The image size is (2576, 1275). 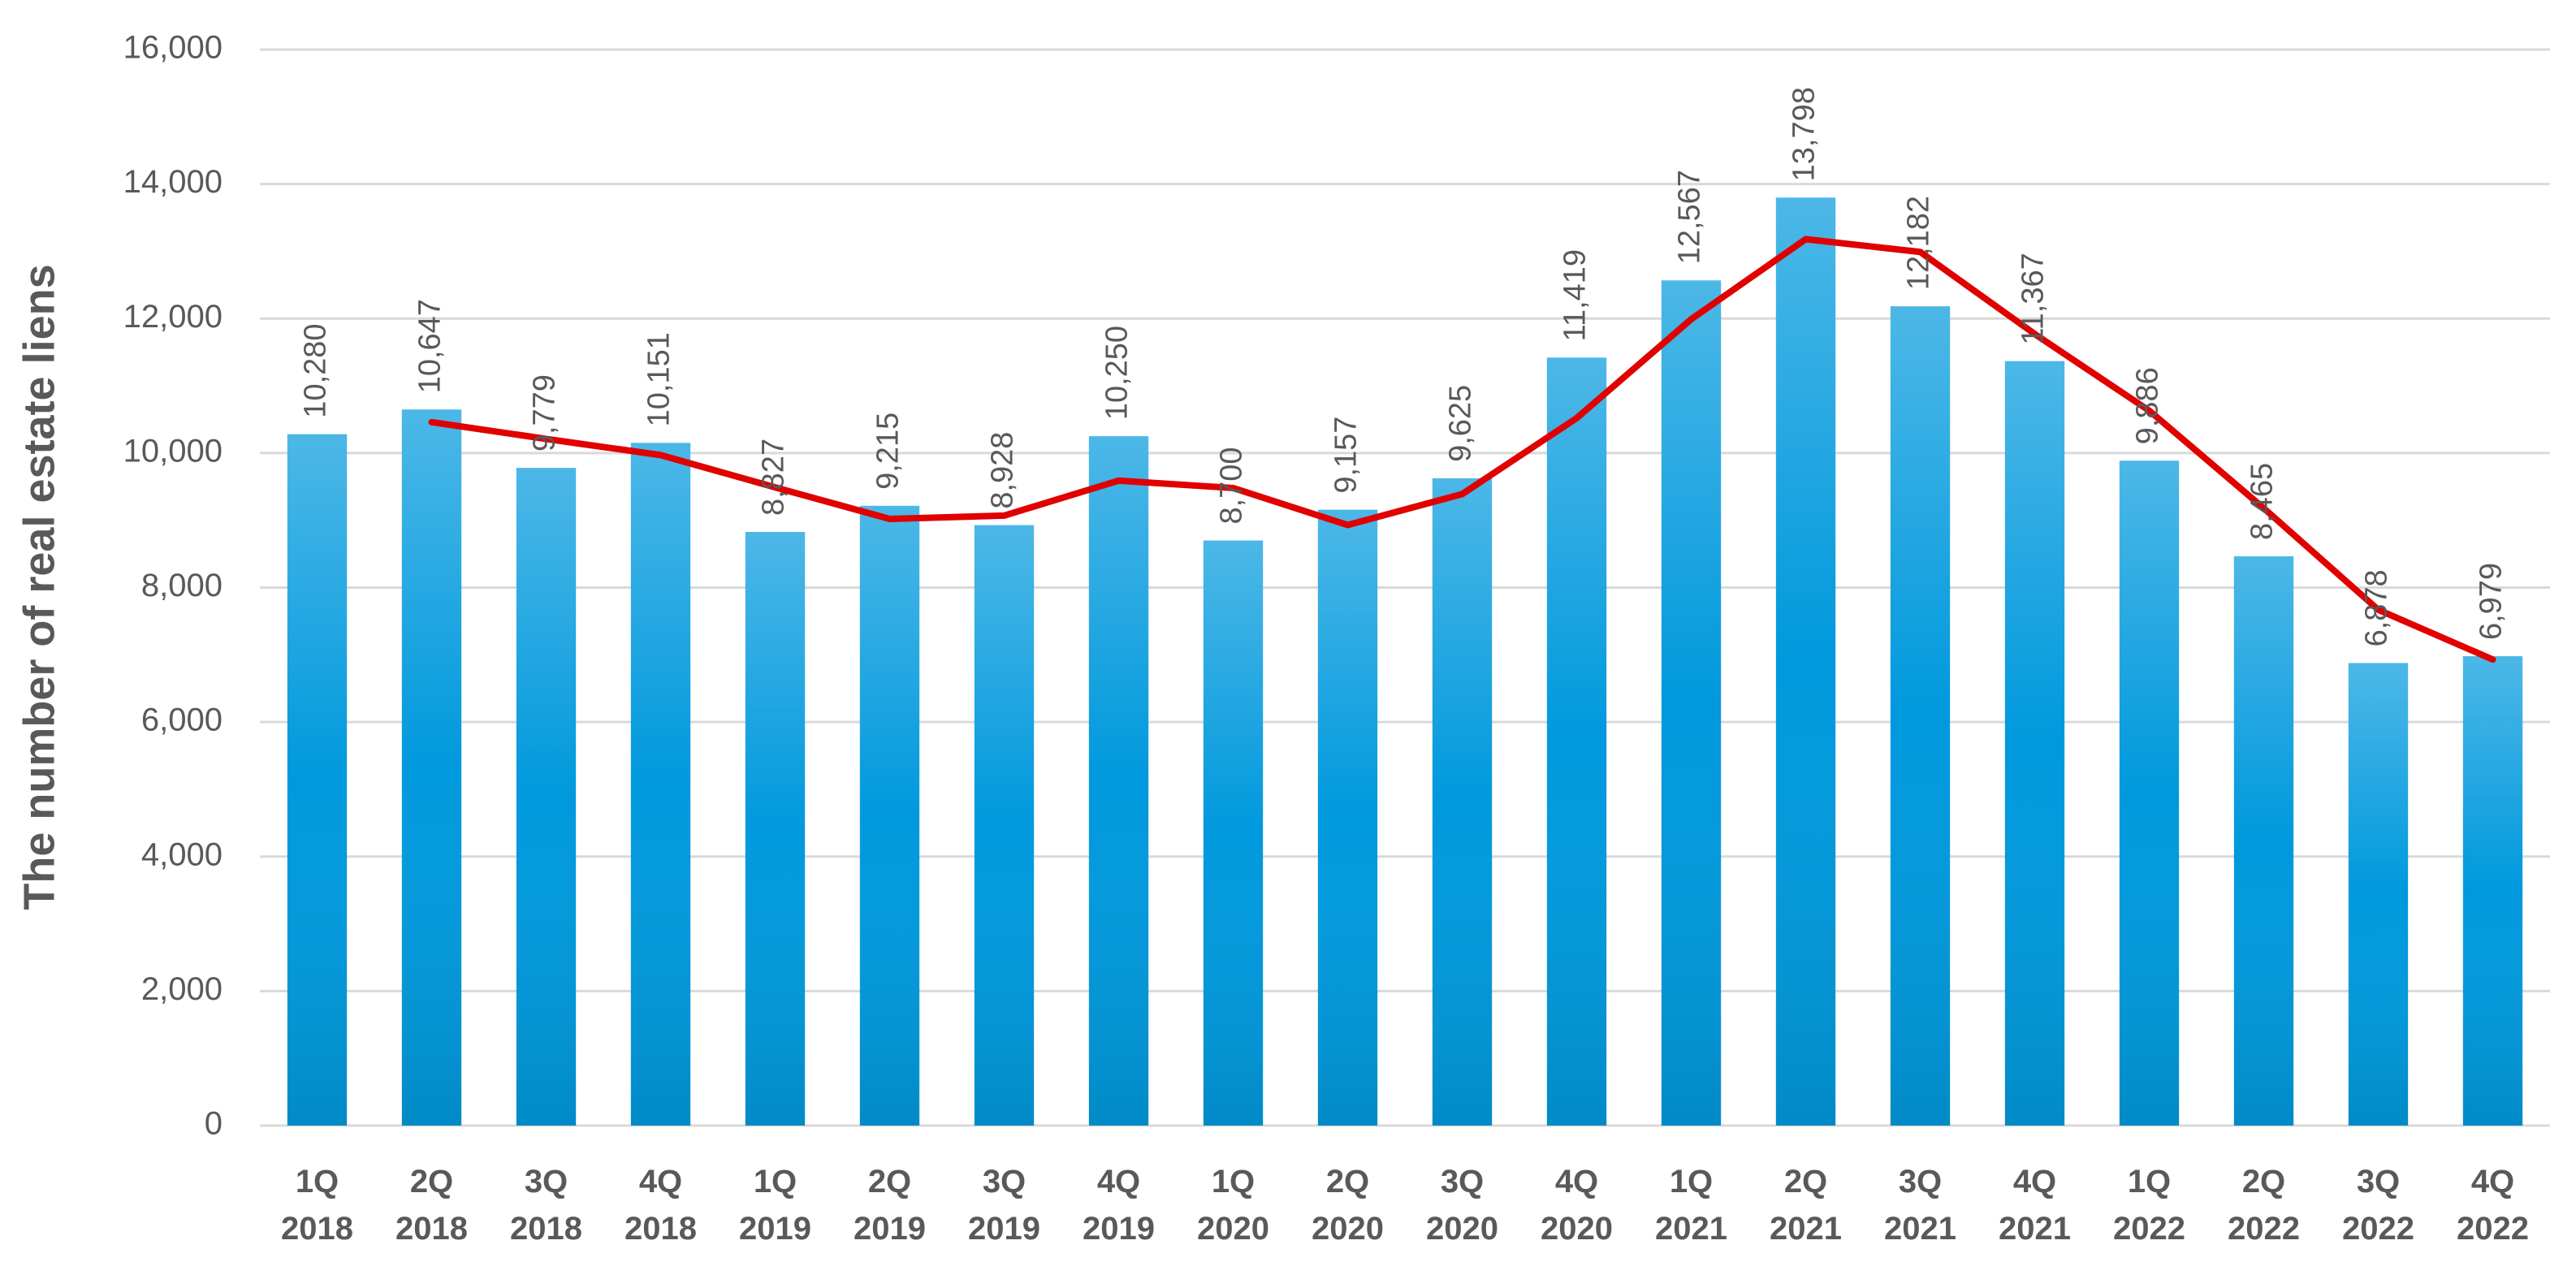 I want to click on value-label: 9,157, so click(x=1346, y=455).